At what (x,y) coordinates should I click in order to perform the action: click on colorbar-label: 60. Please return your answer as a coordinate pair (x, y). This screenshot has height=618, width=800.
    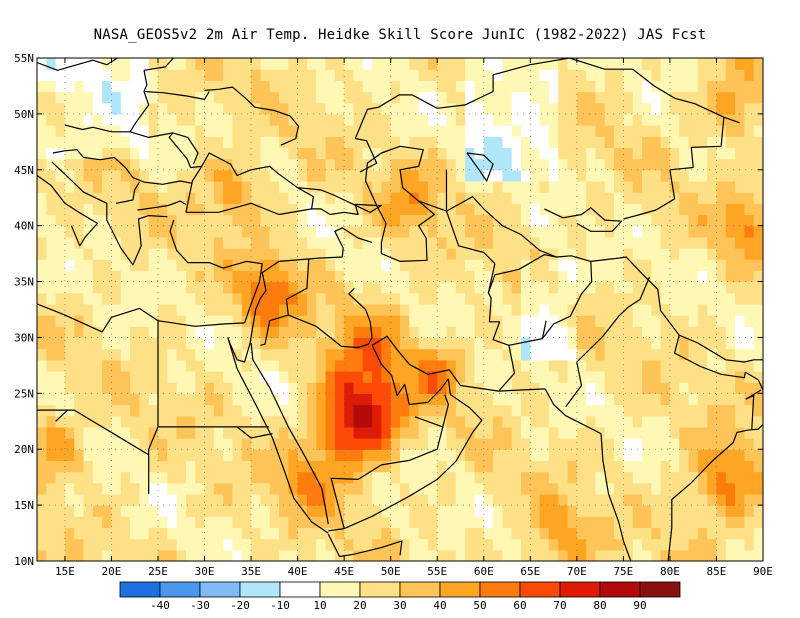
    Looking at the image, I should click on (519, 605).